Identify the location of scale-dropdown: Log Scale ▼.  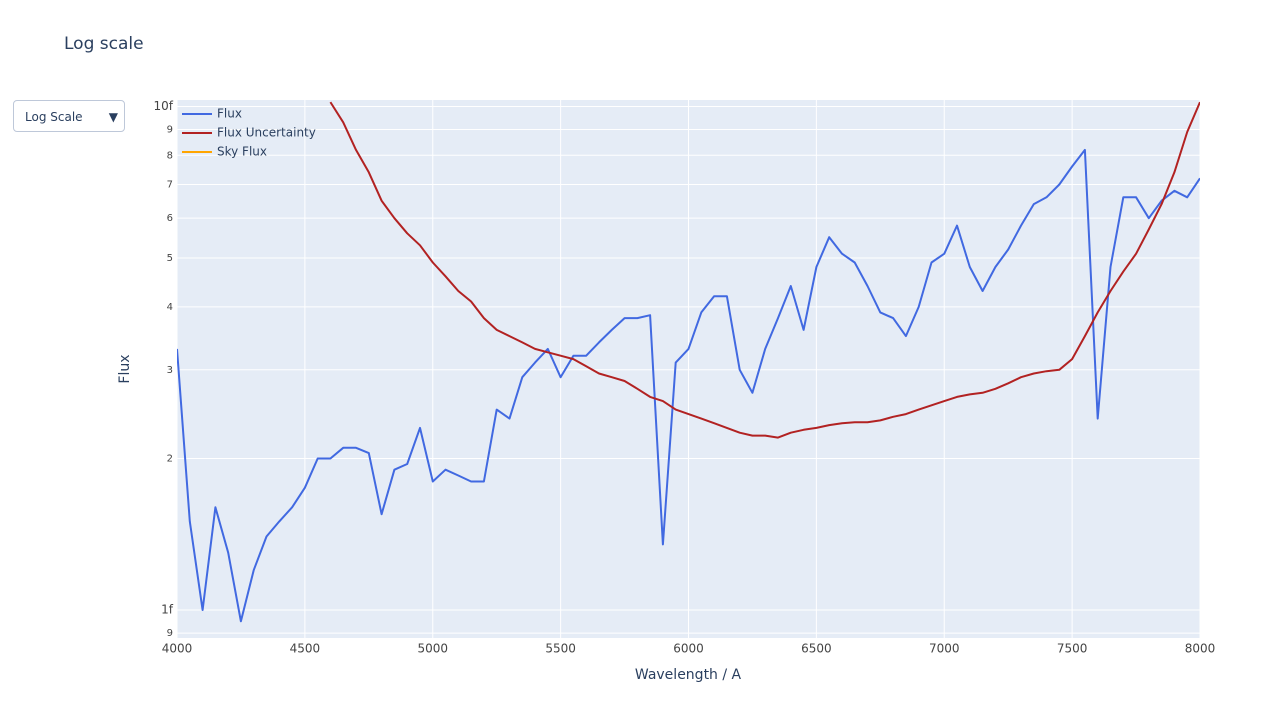
(69, 116).